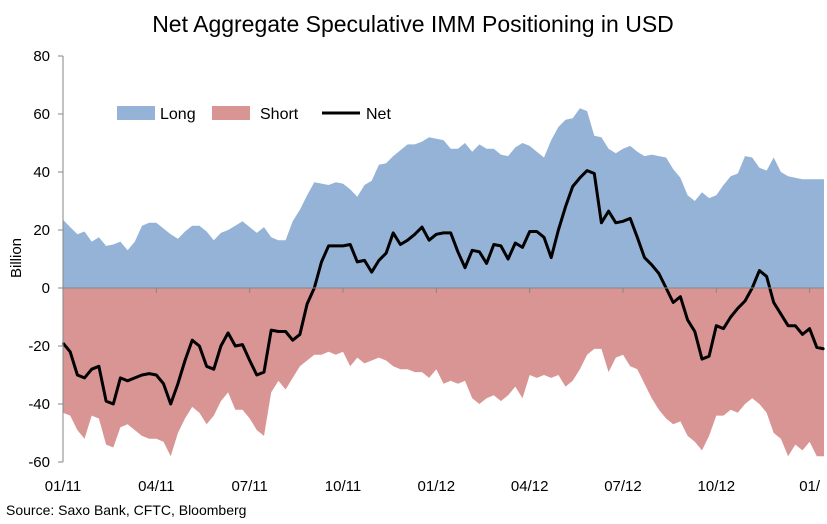 This screenshot has height=524, width=827. I want to click on y-tick-label: 60, so click(41, 114).